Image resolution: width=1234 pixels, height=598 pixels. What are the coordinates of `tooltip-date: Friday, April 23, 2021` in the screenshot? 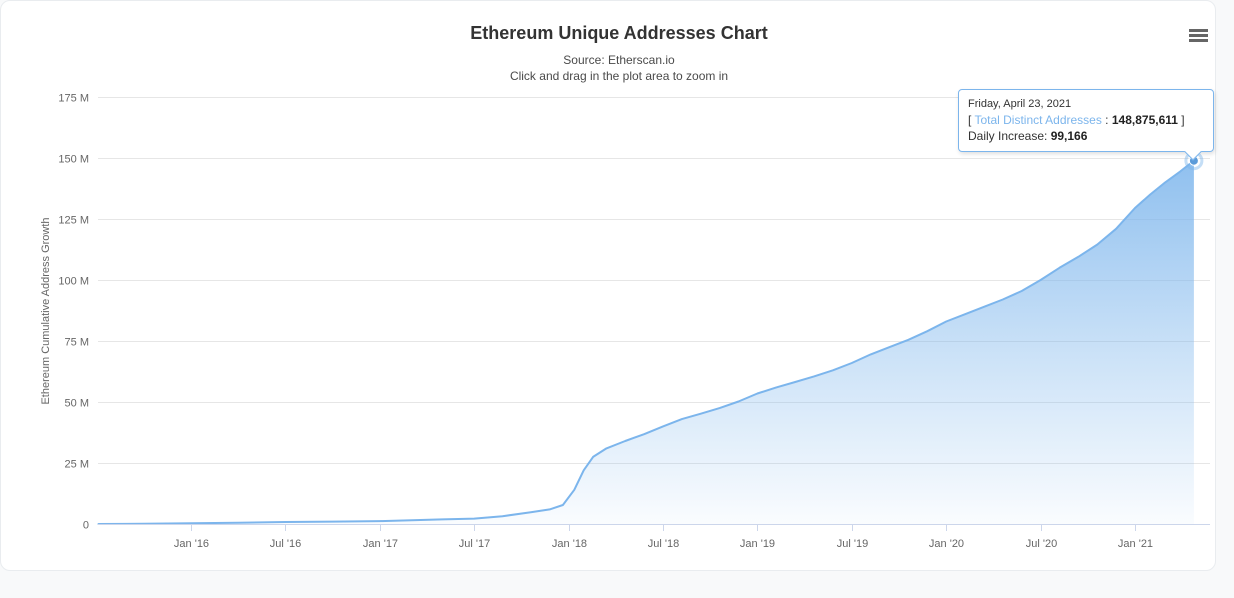 It's located at (1020, 104).